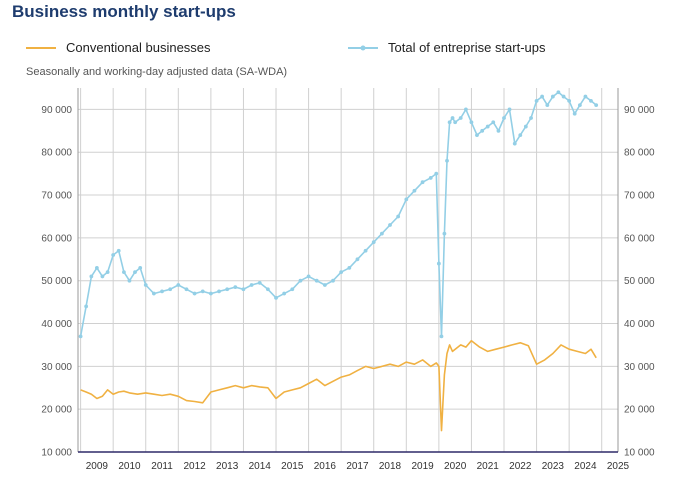 Image resolution: width=676 pixels, height=492 pixels. I want to click on y-tick-label-left: 30 000, so click(56, 367).